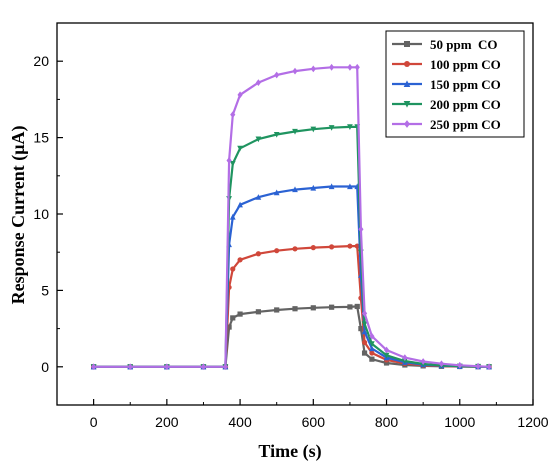 This screenshot has width=550, height=468. I want to click on y-tick-label: 15, so click(41, 138).